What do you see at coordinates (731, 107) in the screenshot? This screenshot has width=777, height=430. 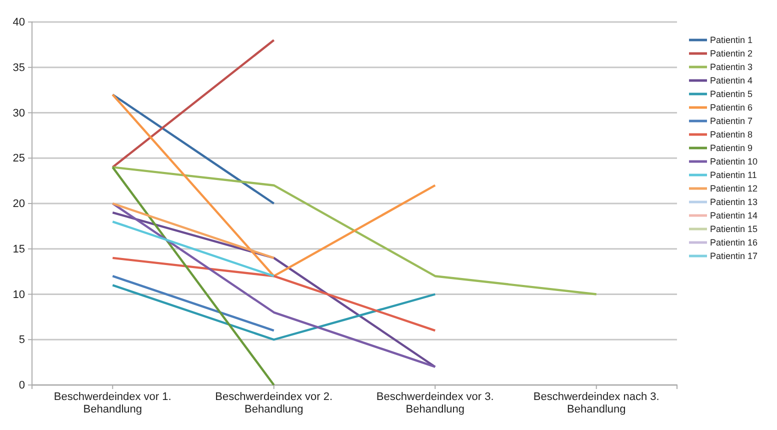 I see `legend-label: Patientin 6` at bounding box center [731, 107].